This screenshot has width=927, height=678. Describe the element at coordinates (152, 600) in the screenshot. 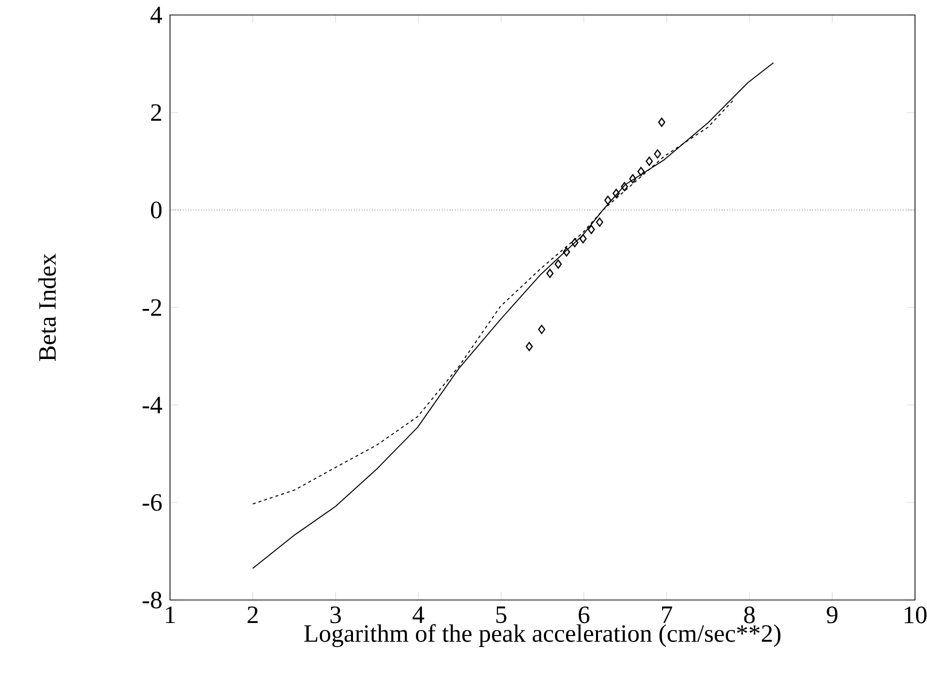

I see `y-tick-label: -8` at that location.